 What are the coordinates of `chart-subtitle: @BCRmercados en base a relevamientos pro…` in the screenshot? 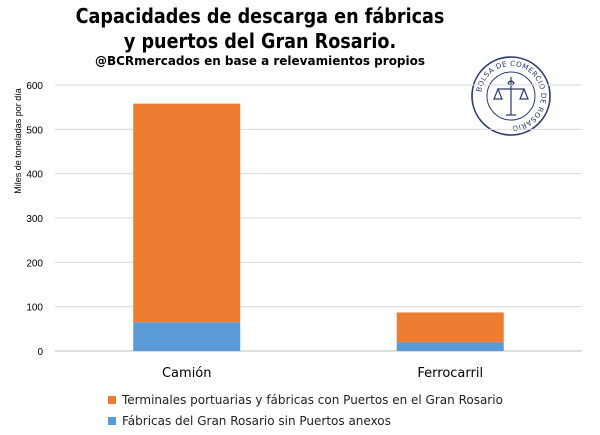 It's located at (260, 61).